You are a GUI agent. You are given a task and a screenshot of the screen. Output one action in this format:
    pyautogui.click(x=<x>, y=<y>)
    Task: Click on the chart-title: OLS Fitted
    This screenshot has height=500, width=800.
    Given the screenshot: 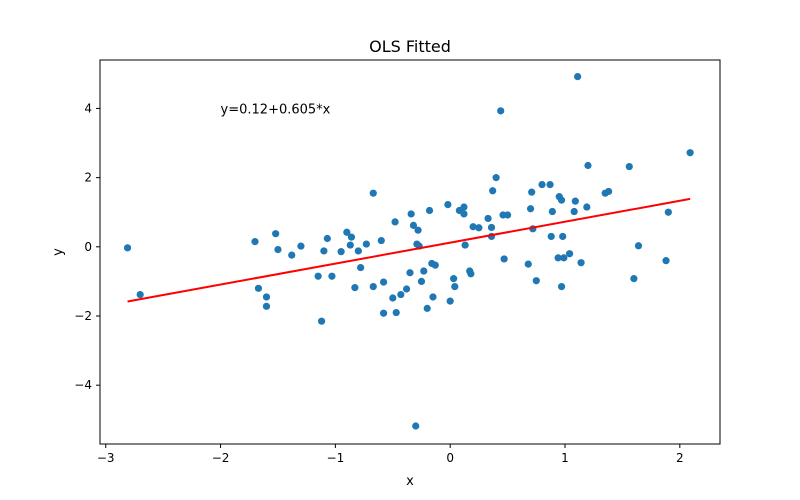 What is the action you would take?
    pyautogui.click(x=410, y=46)
    